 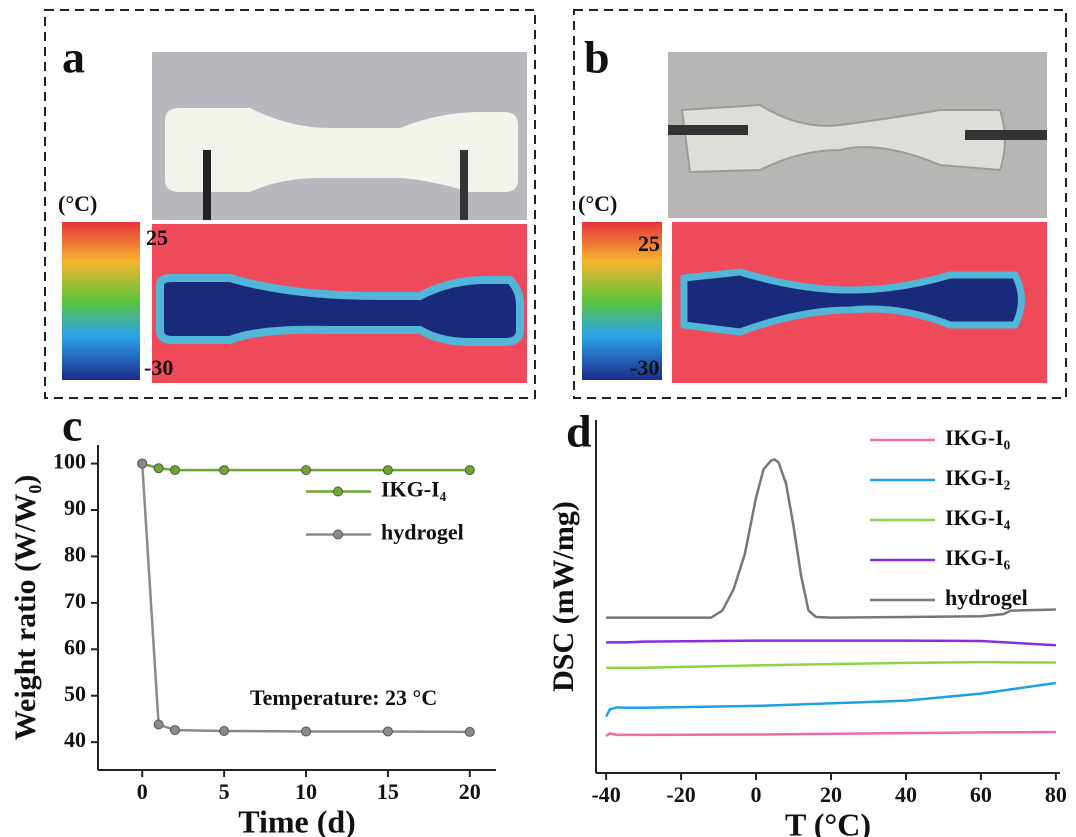 What do you see at coordinates (605, 794) in the screenshot?
I see `x-tick-label: -40` at bounding box center [605, 794].